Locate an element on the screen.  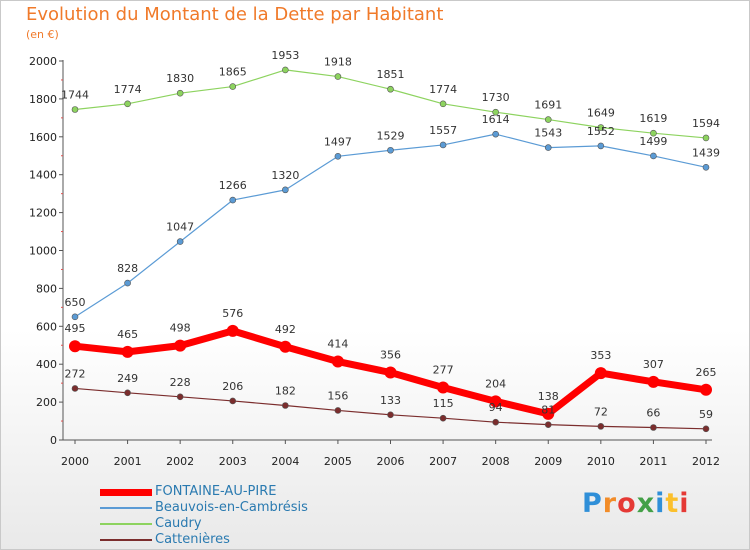
legend-label: Beauvois-en-Cambrésis is located at coordinates (231, 507).